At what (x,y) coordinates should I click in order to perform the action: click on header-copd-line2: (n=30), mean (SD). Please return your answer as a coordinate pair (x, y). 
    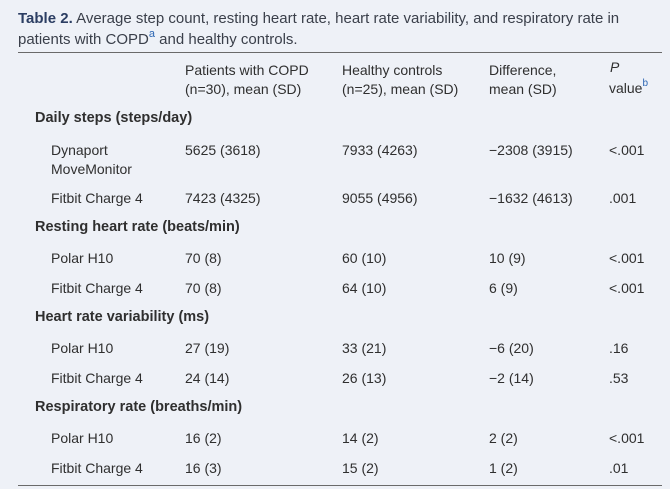
    Looking at the image, I should click on (243, 89).